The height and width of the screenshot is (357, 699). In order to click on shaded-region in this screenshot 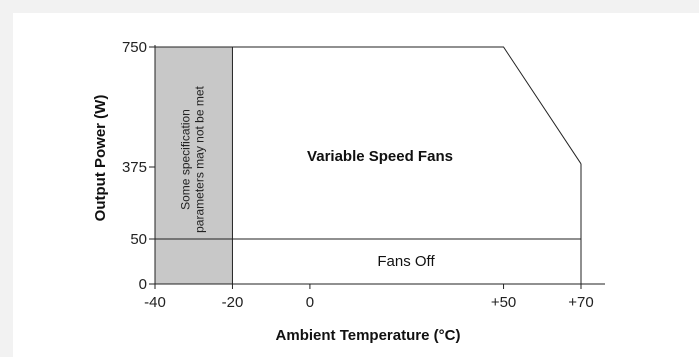, I will do `click(194, 165)`.